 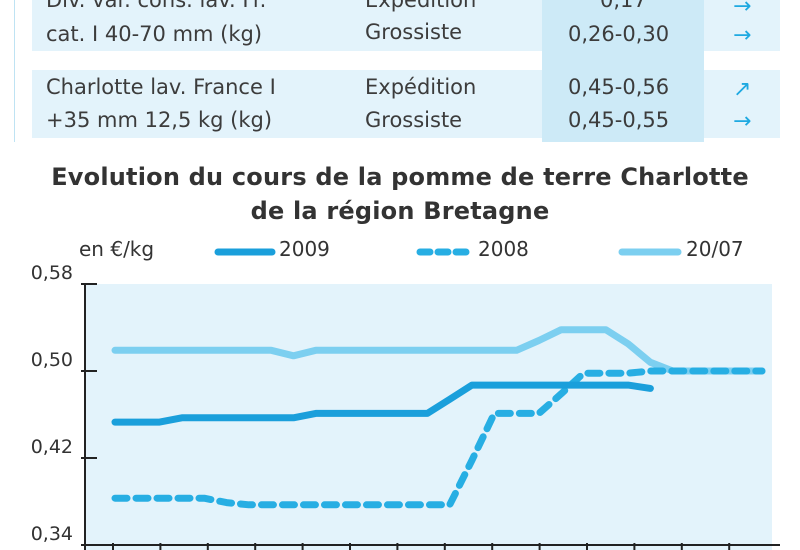 What do you see at coordinates (400, 211) in the screenshot?
I see `chart-title-line: de la région Bretagne` at bounding box center [400, 211].